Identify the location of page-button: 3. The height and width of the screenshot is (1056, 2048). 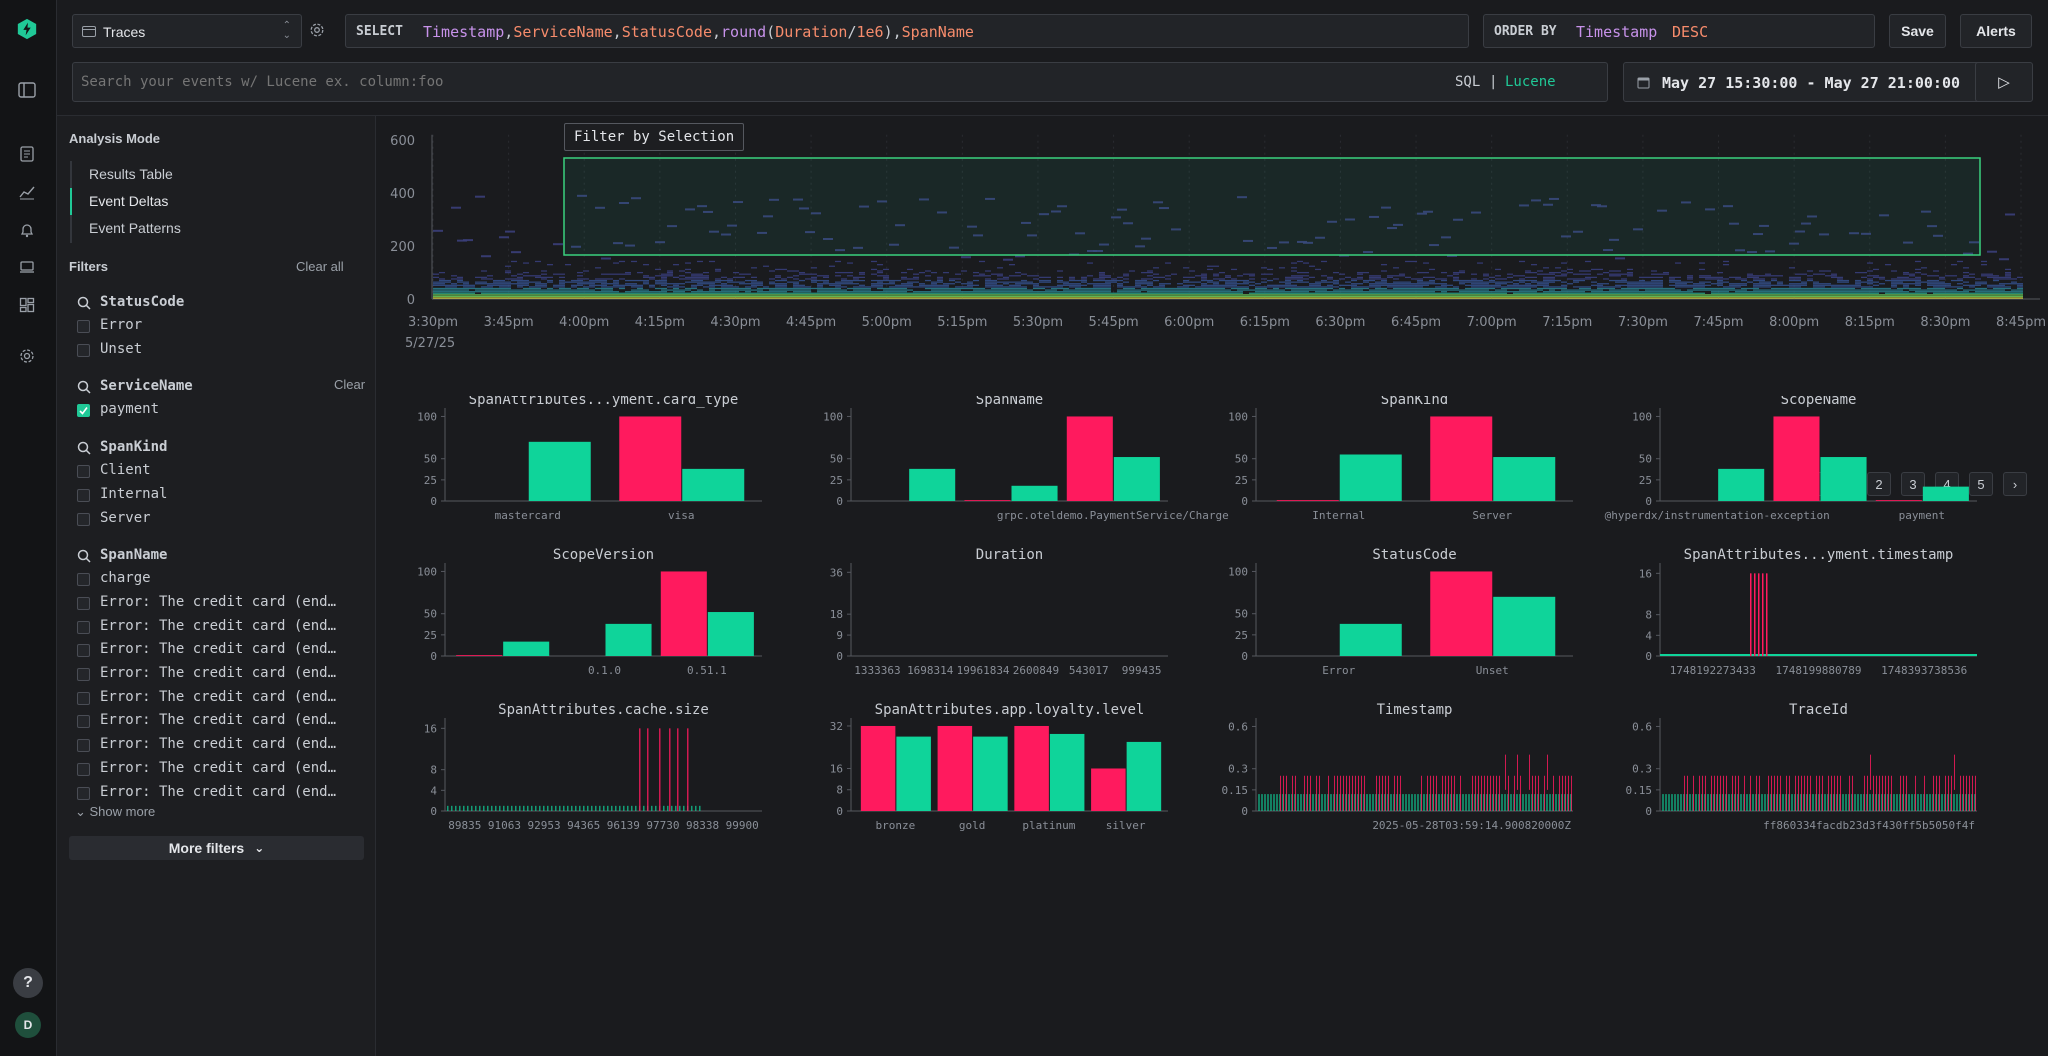
(1913, 484).